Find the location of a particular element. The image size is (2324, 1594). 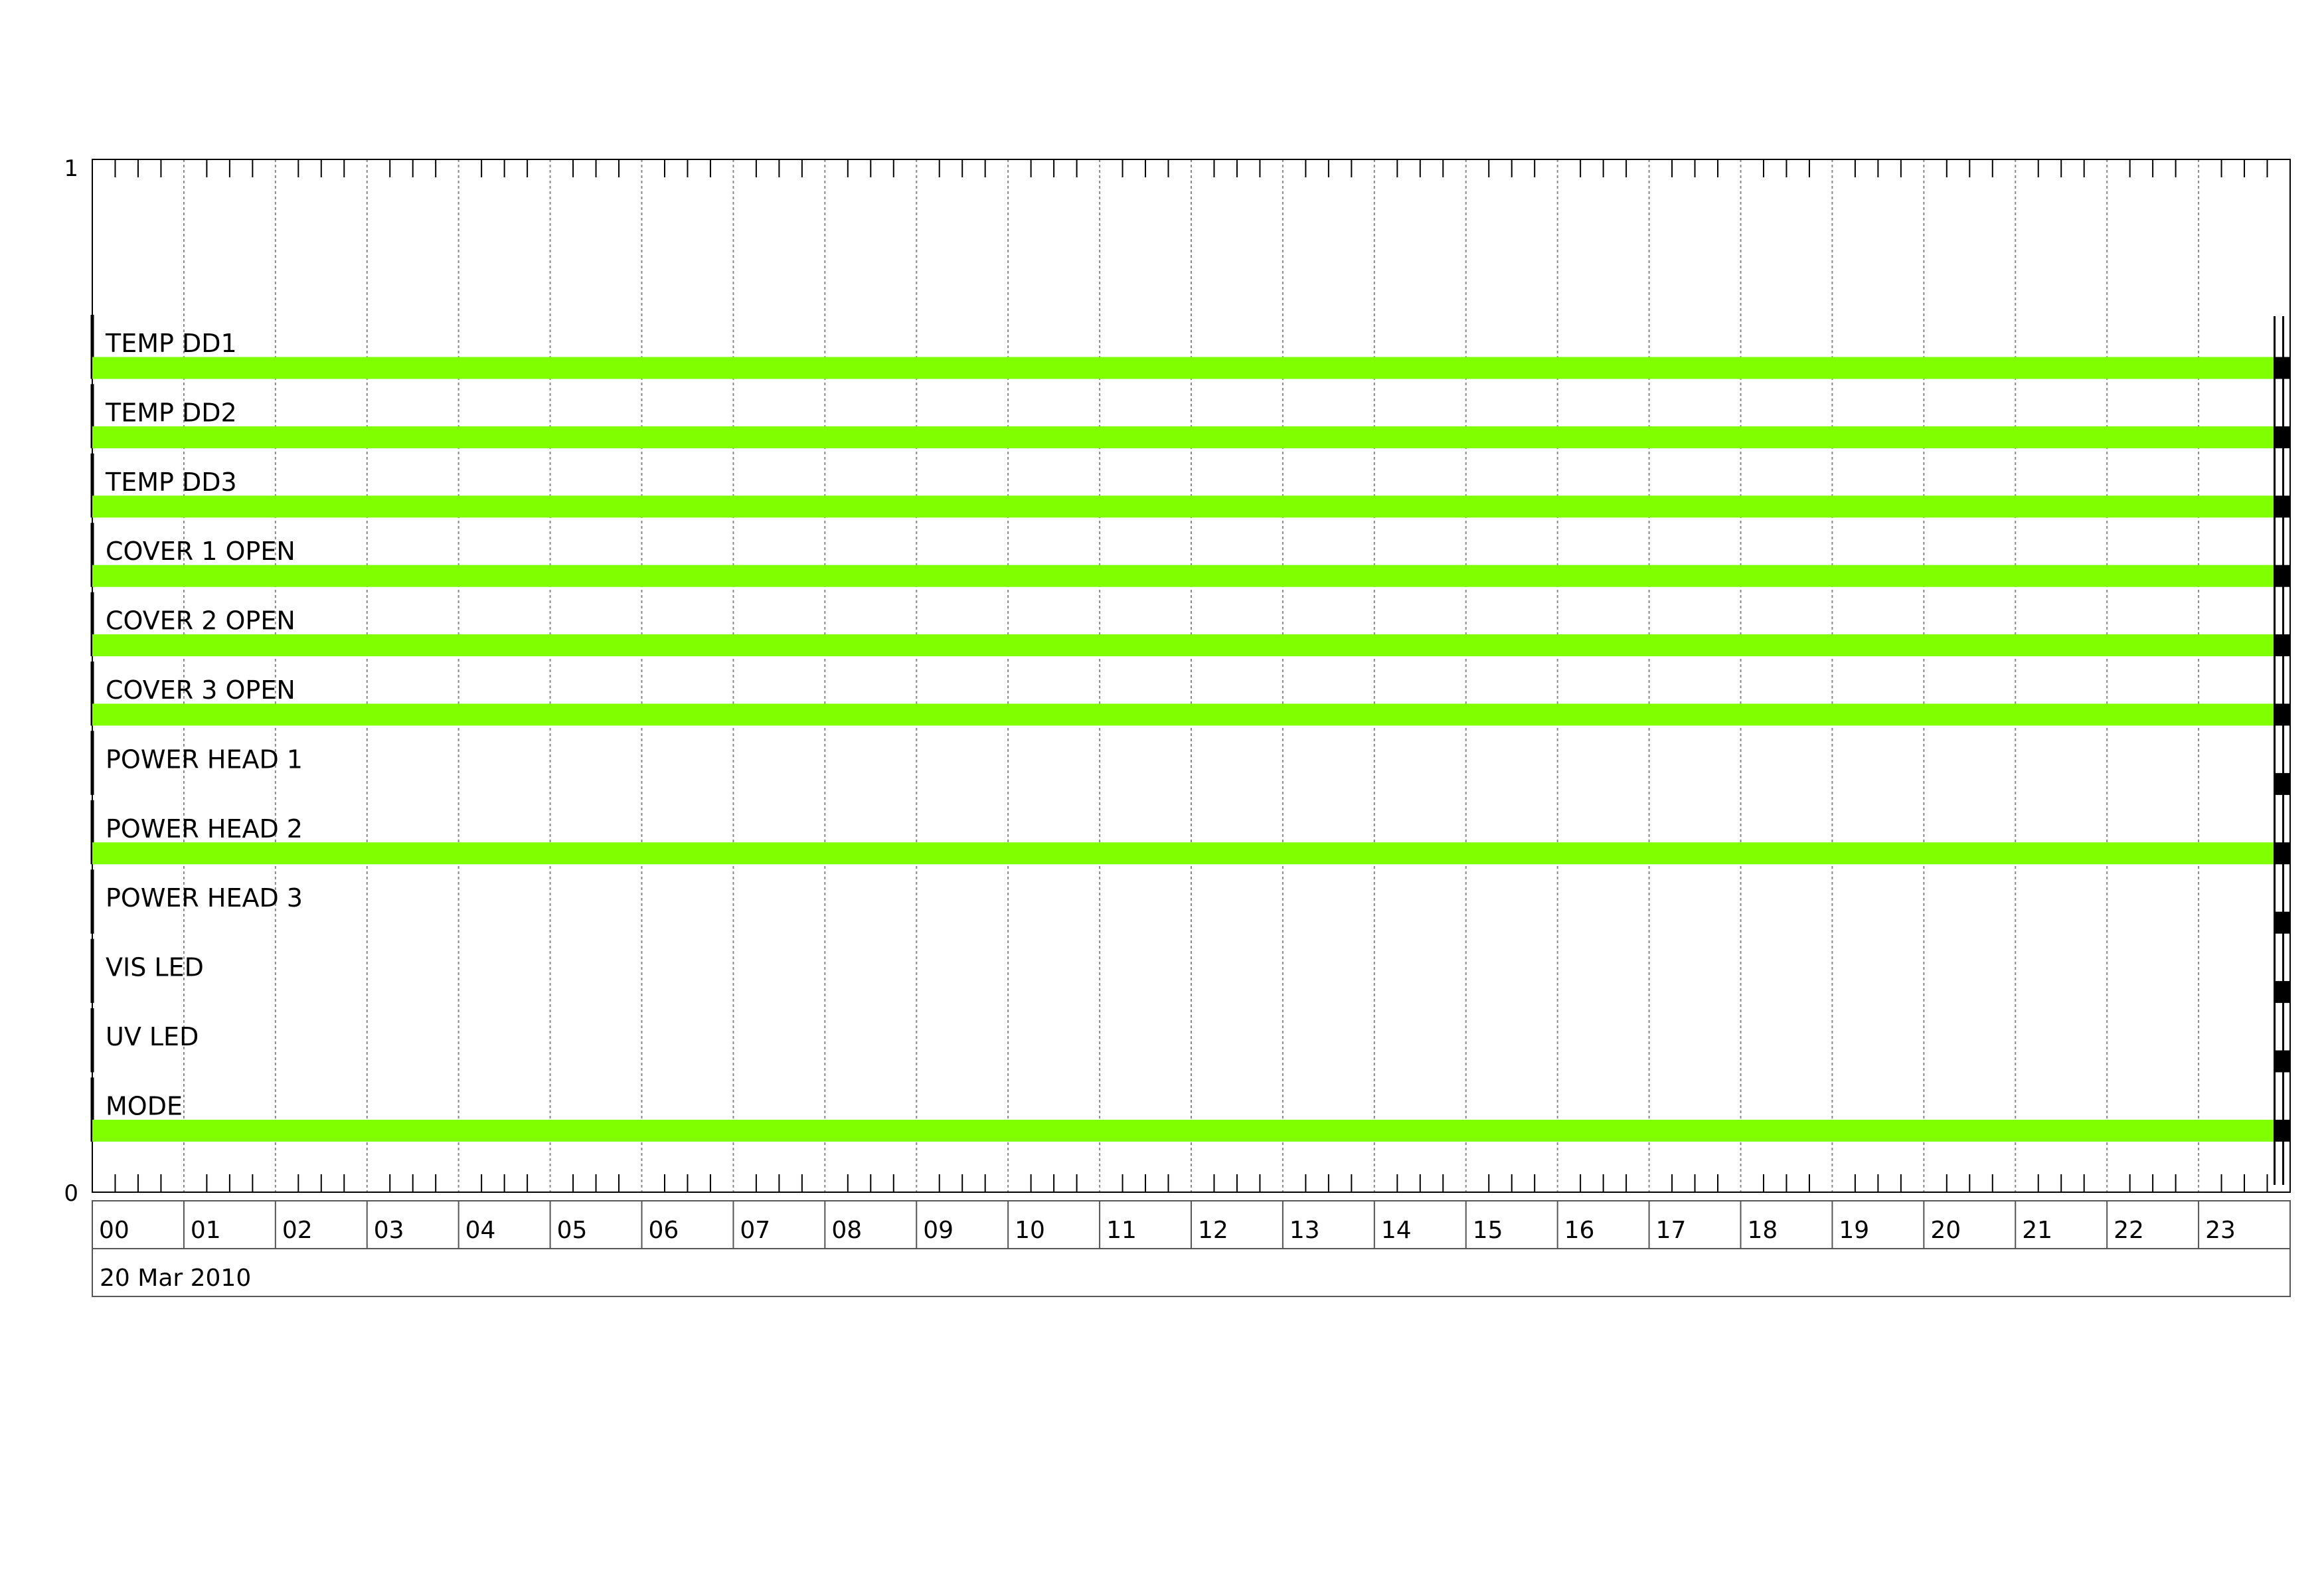

x-tick-label: 19 is located at coordinates (1854, 1230).